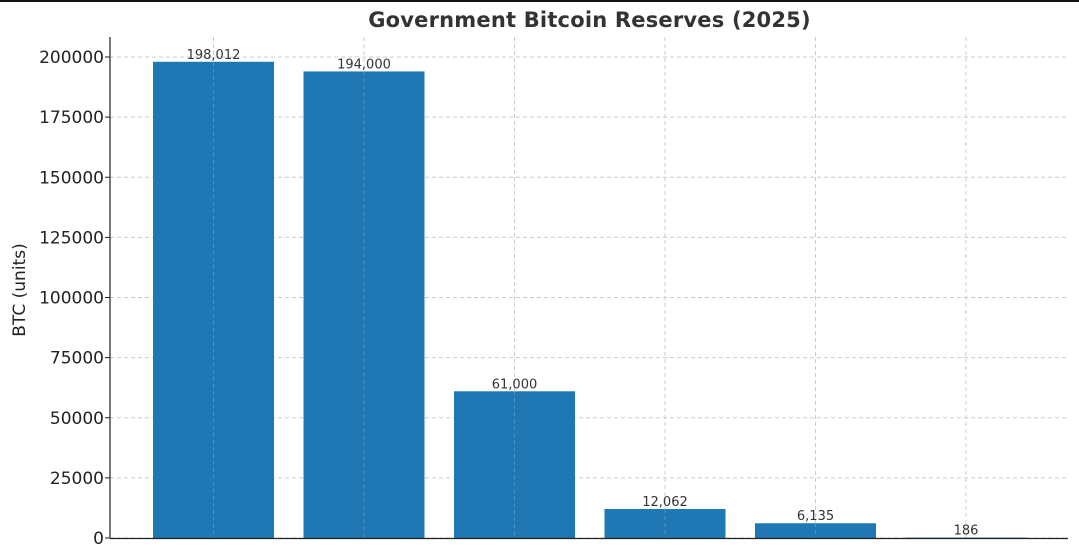  I want to click on bar-value-label: 194,000, so click(364, 64).